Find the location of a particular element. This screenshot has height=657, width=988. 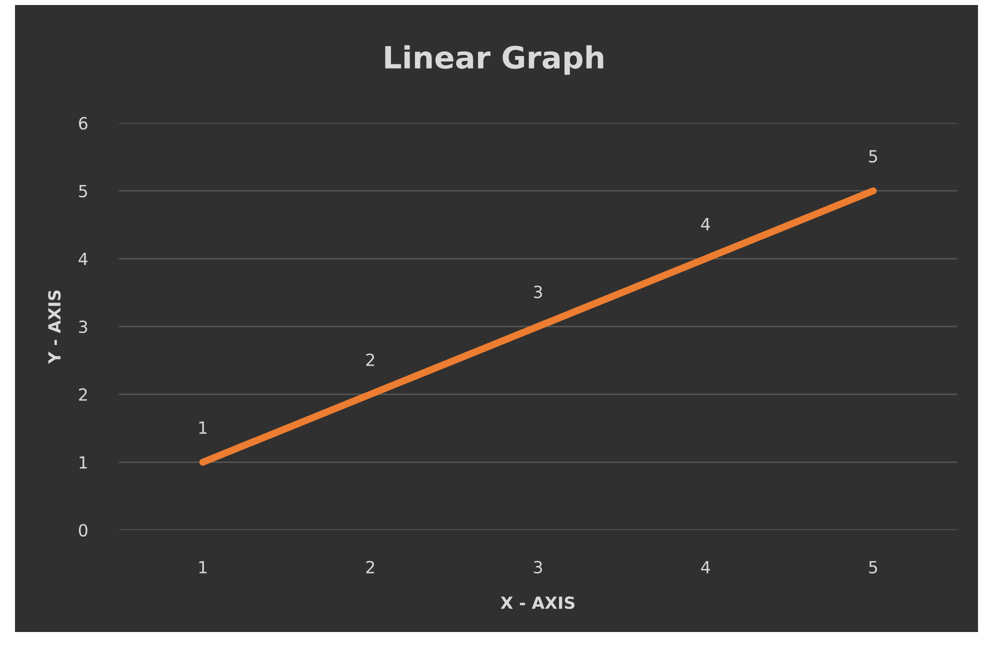

x-tick-label: 3 is located at coordinates (538, 567).